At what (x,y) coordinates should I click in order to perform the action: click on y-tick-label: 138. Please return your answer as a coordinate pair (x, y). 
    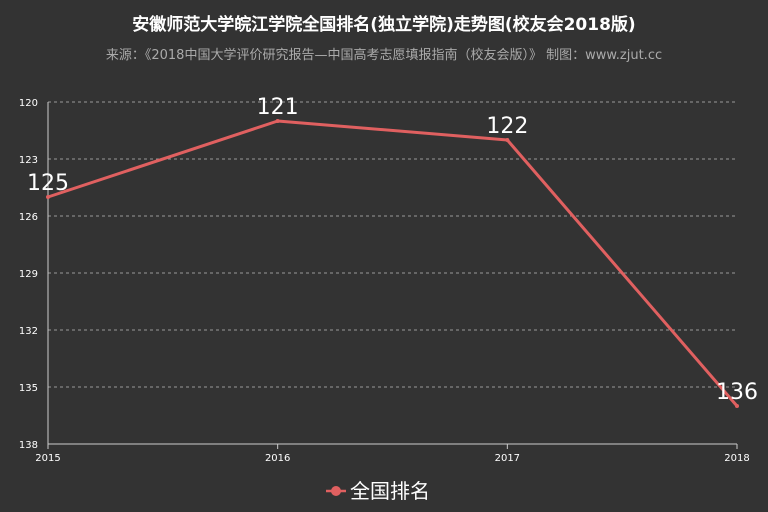
    Looking at the image, I should click on (28, 445).